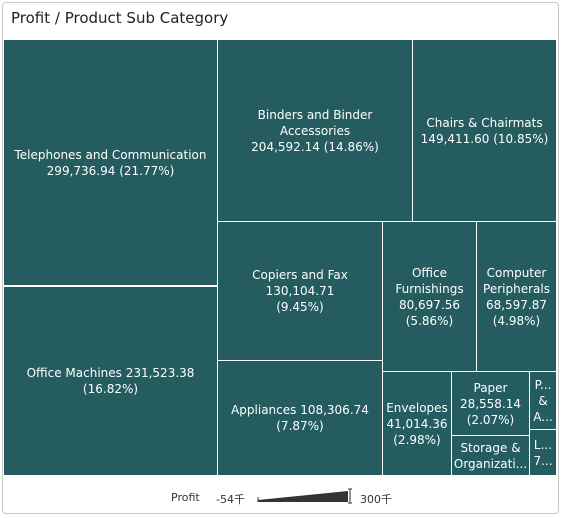  I want to click on treemap-tile: Office Furnishings 80,697.56 (5.86%), so click(429, 296).